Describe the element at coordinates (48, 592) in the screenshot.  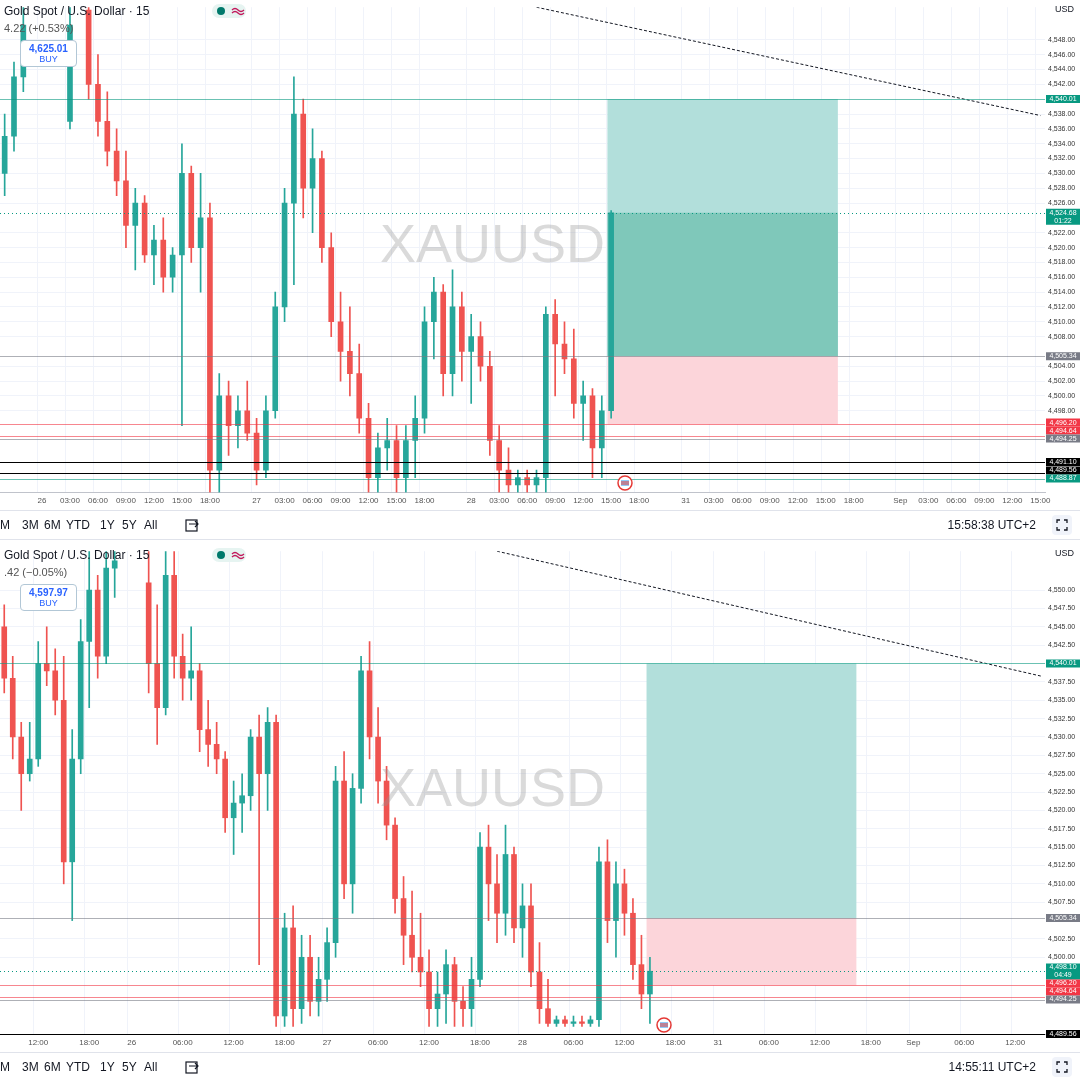
I see `annotation: 4,597.97` at that location.